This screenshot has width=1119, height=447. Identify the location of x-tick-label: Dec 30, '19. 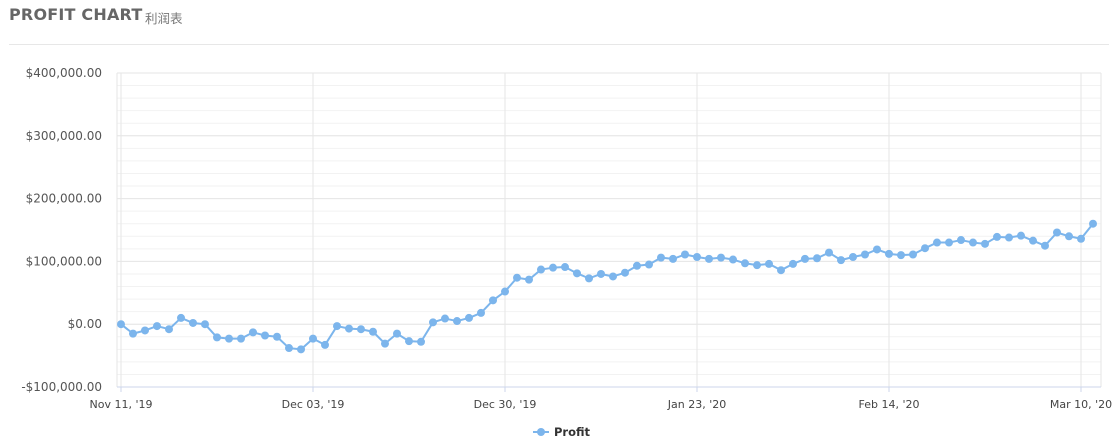
(505, 404).